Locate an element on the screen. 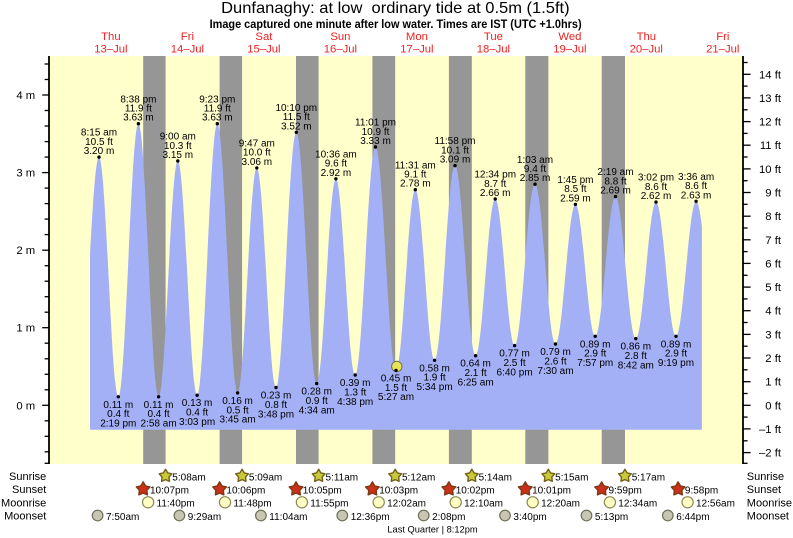 The image size is (793, 538). svg-text: Sunrise is located at coordinates (27, 477).